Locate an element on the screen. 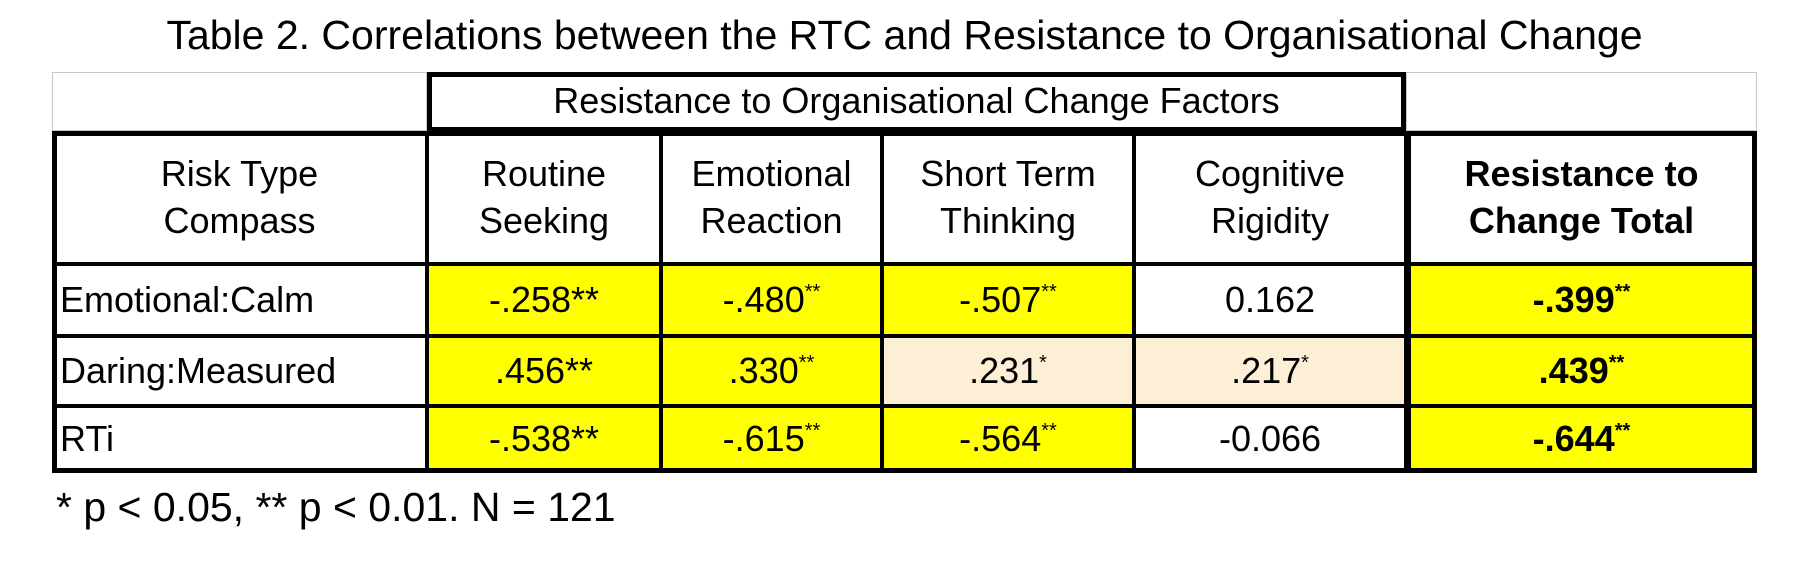 The height and width of the screenshot is (565, 1809). data-cell: -0.066 is located at coordinates (1270, 439).